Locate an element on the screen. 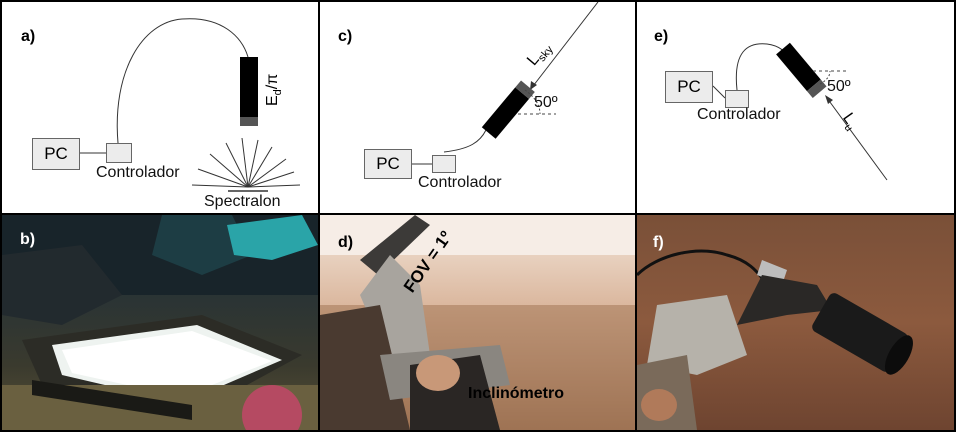  panel-f-drawing is located at coordinates (775, 339).